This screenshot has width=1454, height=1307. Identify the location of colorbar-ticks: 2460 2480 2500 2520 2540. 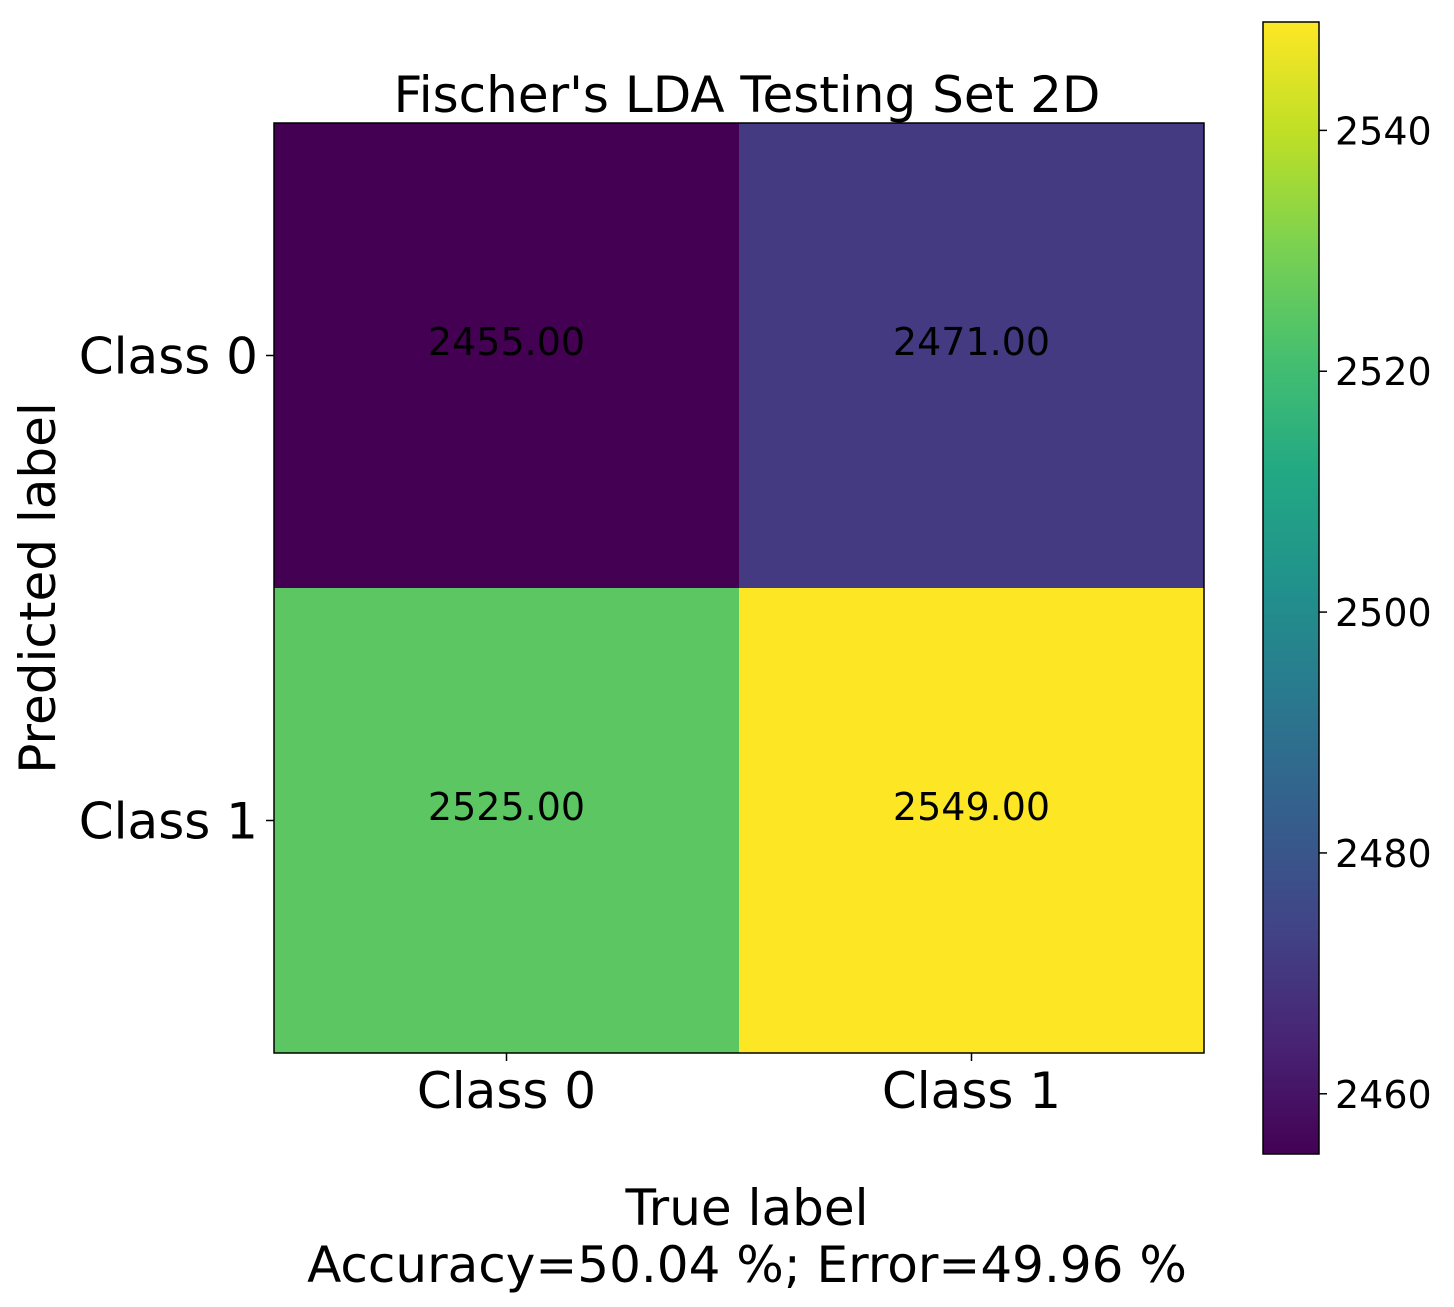
(1375, 613).